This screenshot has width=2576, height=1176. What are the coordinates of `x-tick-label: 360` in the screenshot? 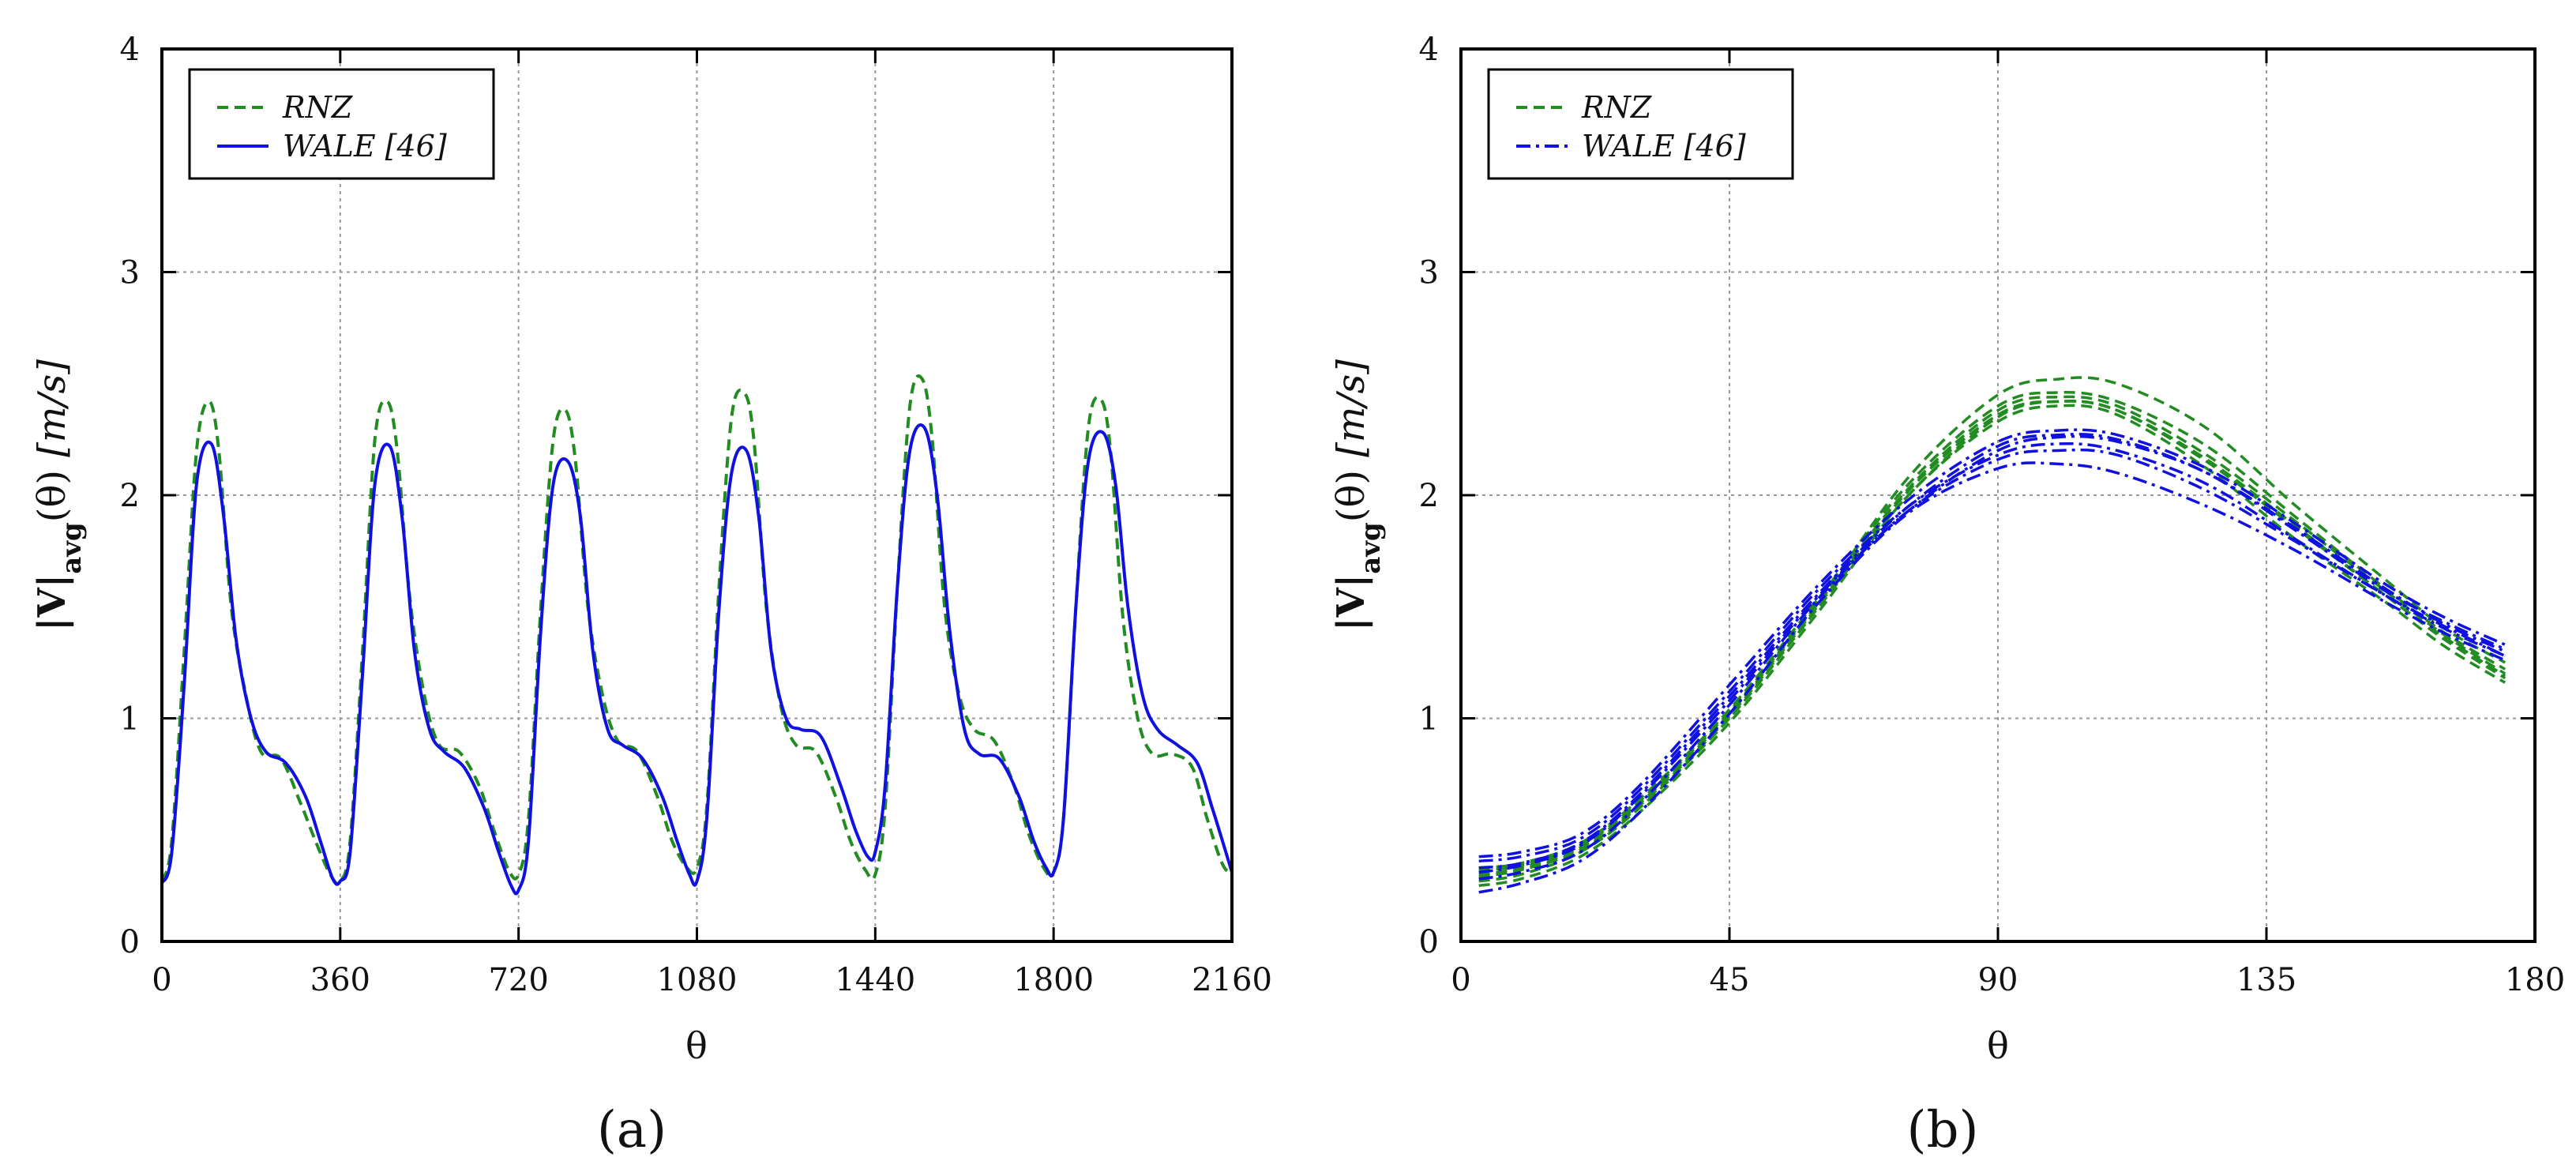 It's located at (340, 980).